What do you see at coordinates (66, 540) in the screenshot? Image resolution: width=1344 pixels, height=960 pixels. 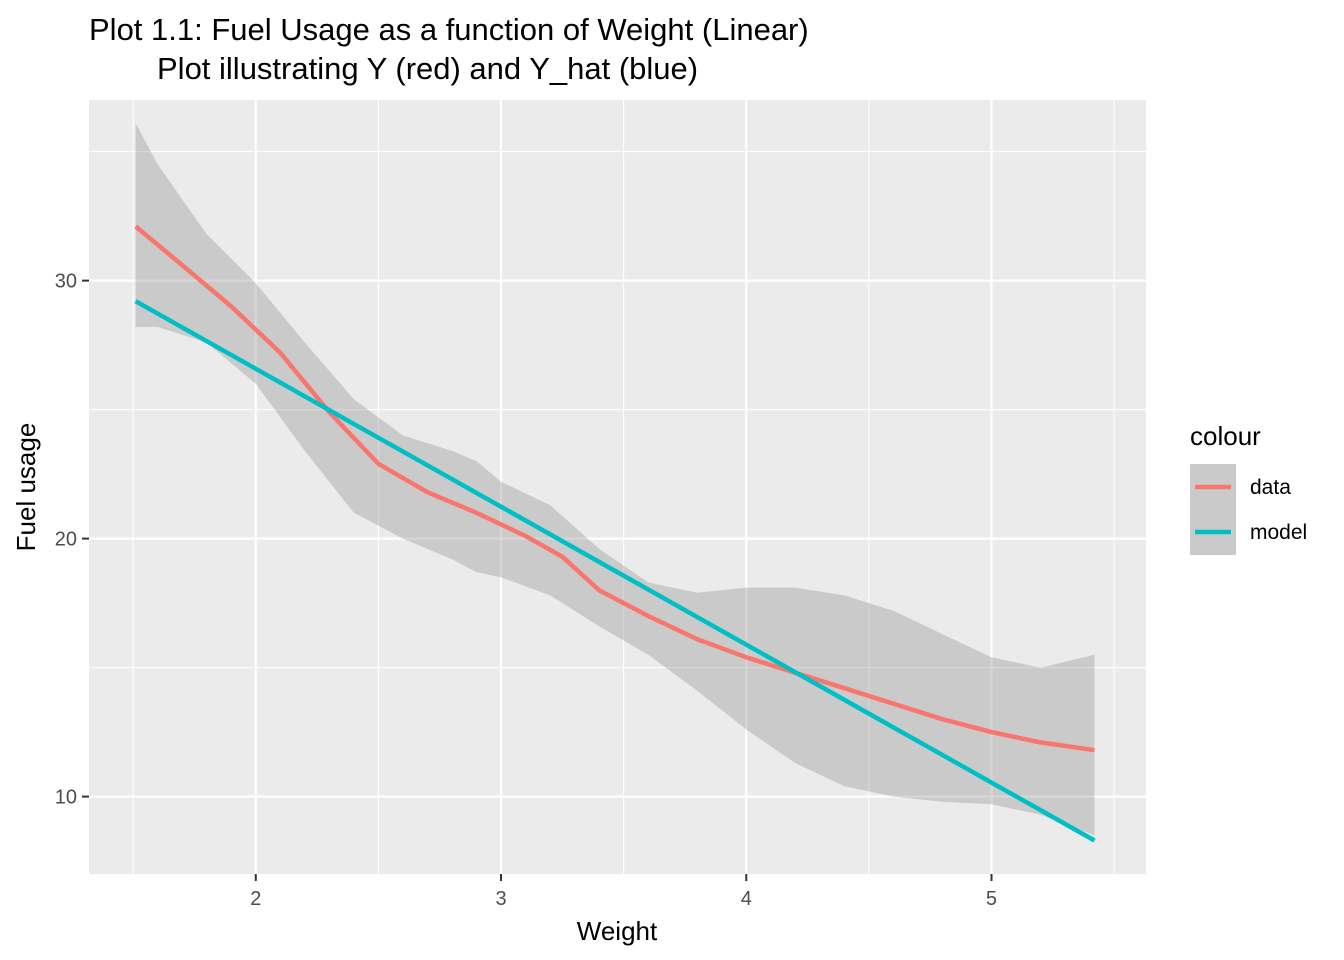 I see `y-tick-label: 20` at bounding box center [66, 540].